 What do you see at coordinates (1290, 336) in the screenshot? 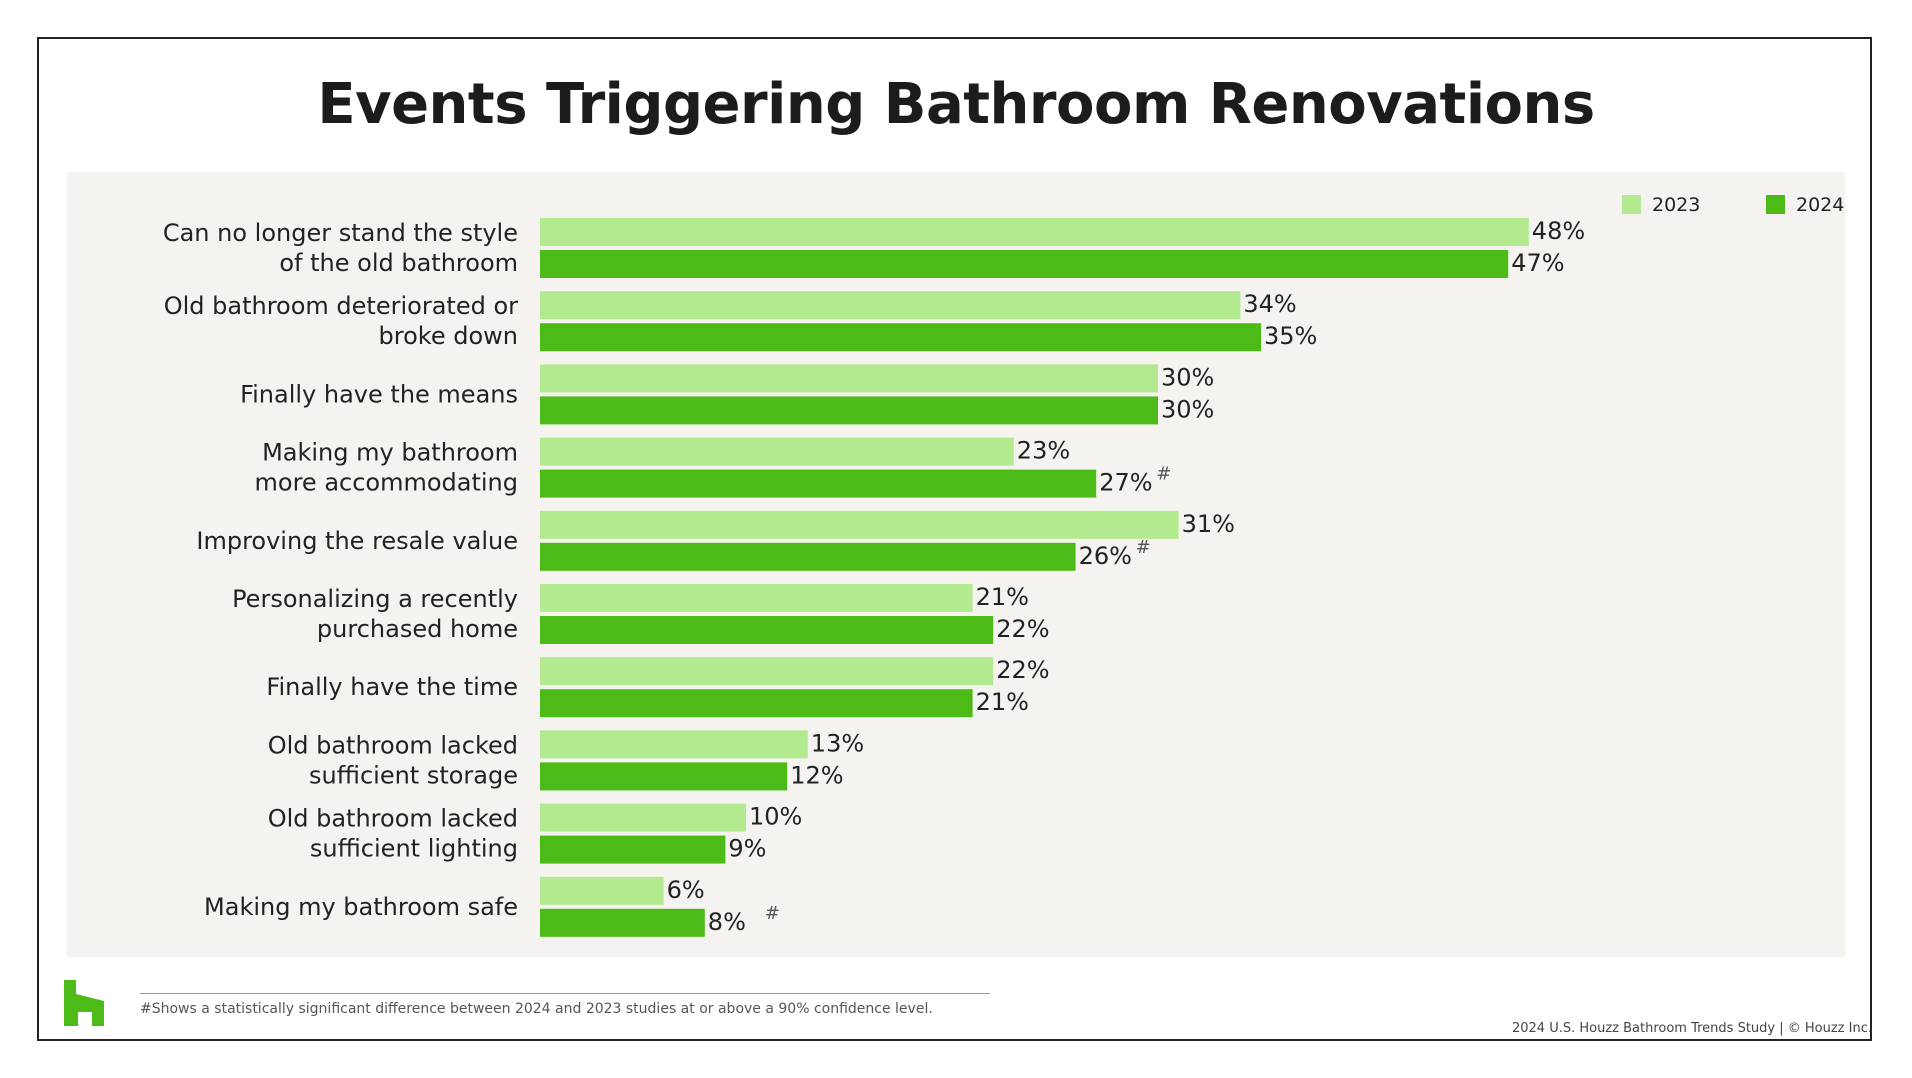
I see `value-label-2024: 35%` at bounding box center [1290, 336].